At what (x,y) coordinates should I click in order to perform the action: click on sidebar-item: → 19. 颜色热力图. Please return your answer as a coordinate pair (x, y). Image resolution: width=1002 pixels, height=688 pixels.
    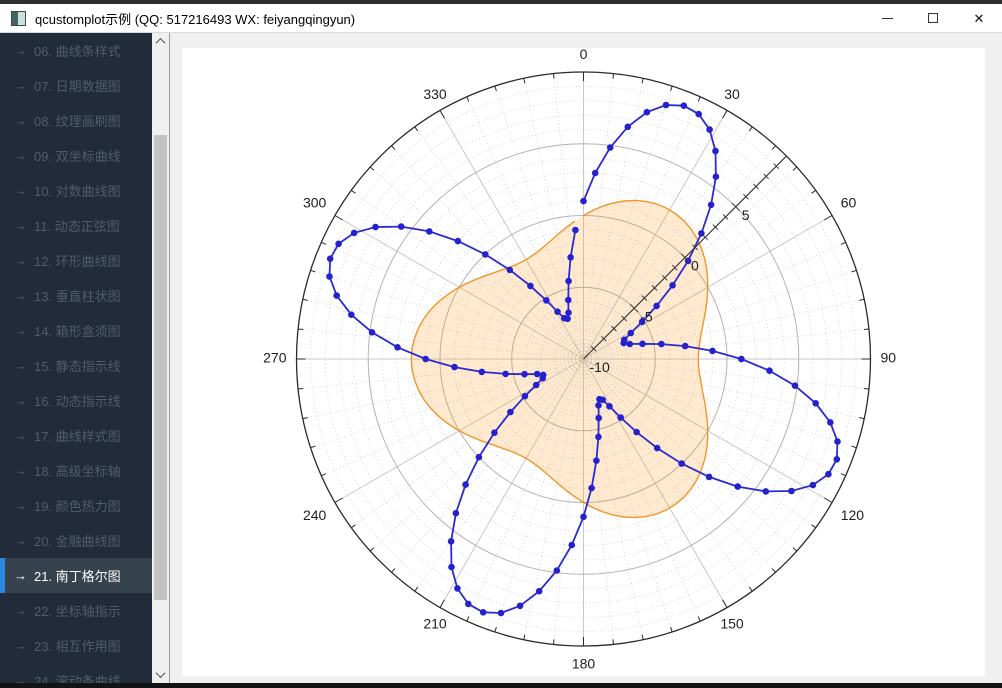
    Looking at the image, I should click on (76, 505).